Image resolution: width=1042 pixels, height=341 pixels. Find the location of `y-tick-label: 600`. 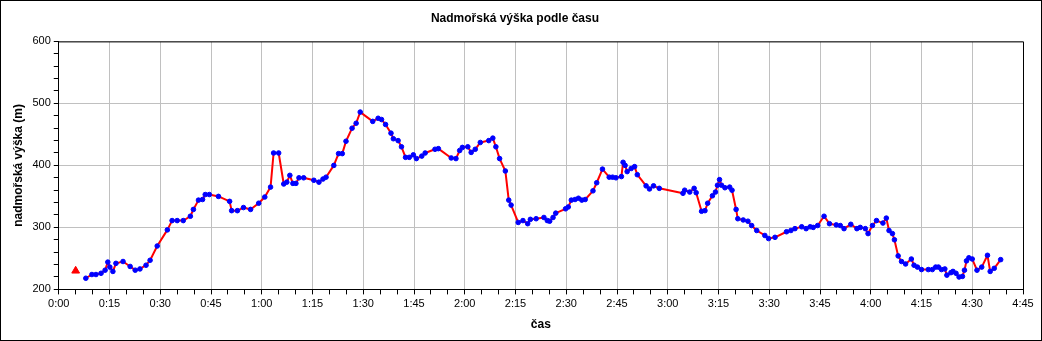

y-tick-label: 600 is located at coordinates (41, 40).